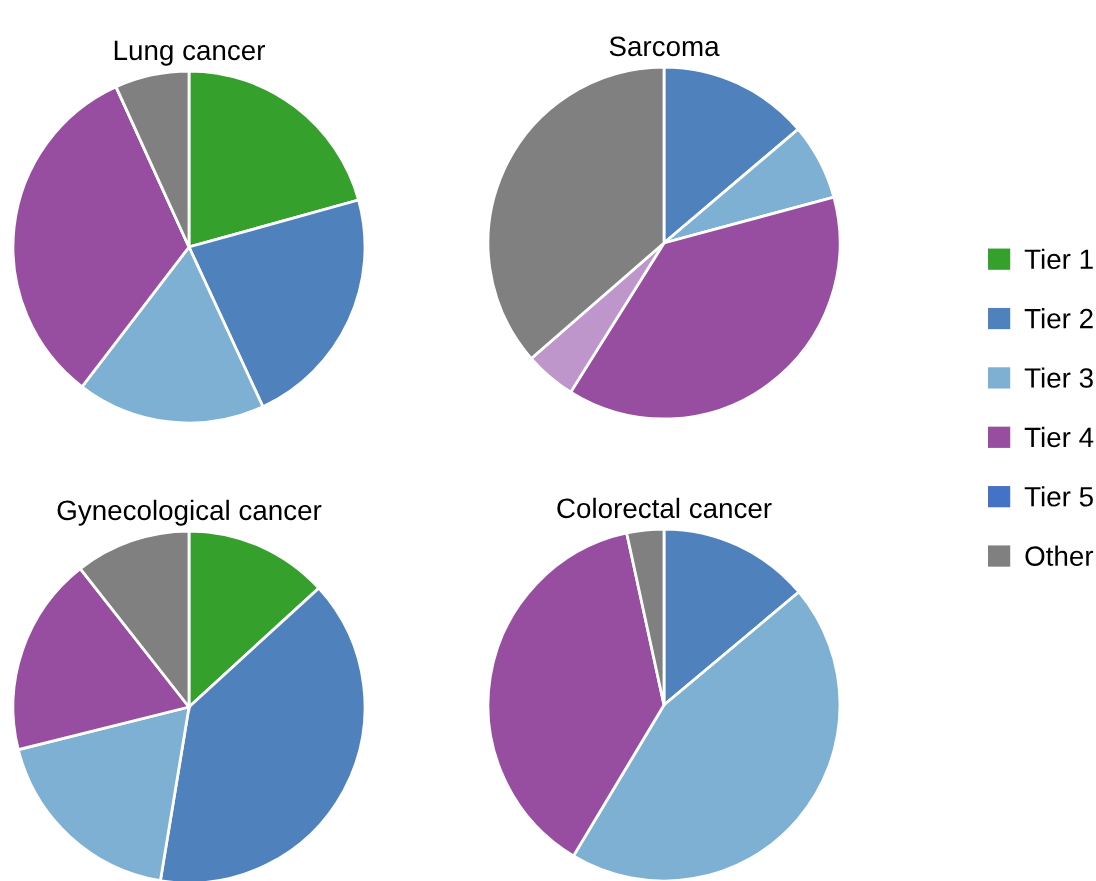  Describe the element at coordinates (664, 508) in the screenshot. I see `chart-title: Colorectal cancer` at that location.